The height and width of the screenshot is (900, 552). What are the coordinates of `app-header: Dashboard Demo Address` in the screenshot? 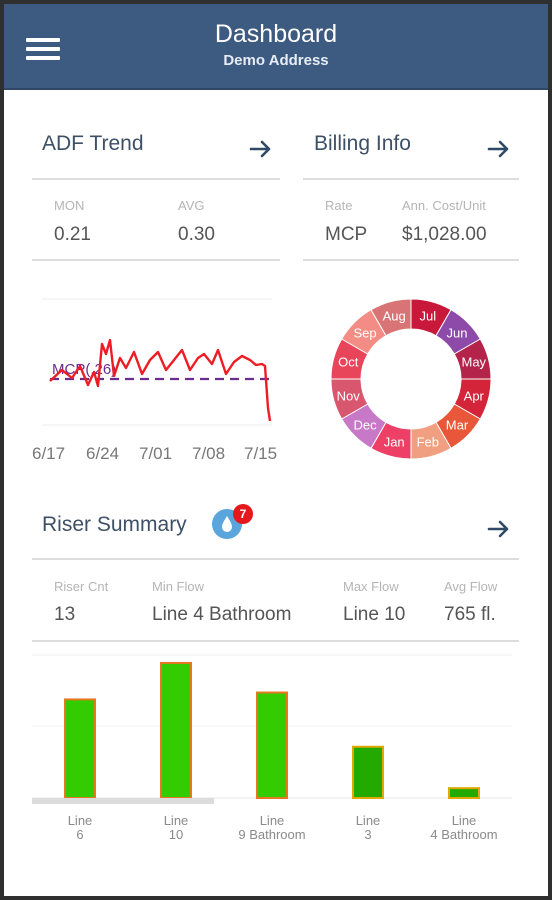 It's located at (276, 47).